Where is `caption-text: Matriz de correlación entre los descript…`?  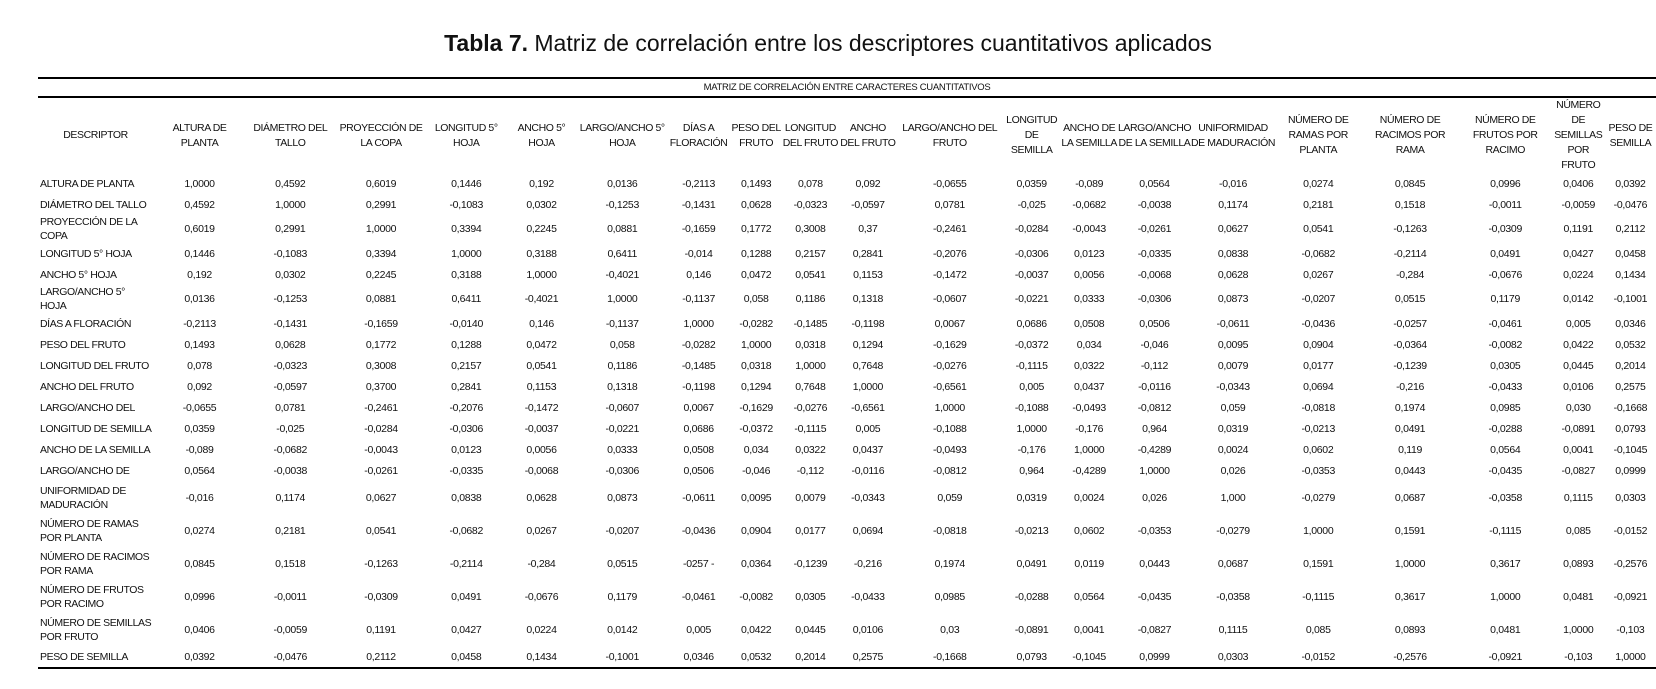 caption-text: Matriz de correlación entre los descript… is located at coordinates (870, 43).